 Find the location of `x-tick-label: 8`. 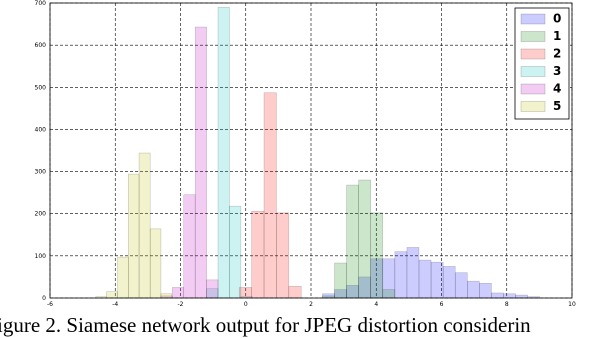

x-tick-label: 8 is located at coordinates (507, 304).